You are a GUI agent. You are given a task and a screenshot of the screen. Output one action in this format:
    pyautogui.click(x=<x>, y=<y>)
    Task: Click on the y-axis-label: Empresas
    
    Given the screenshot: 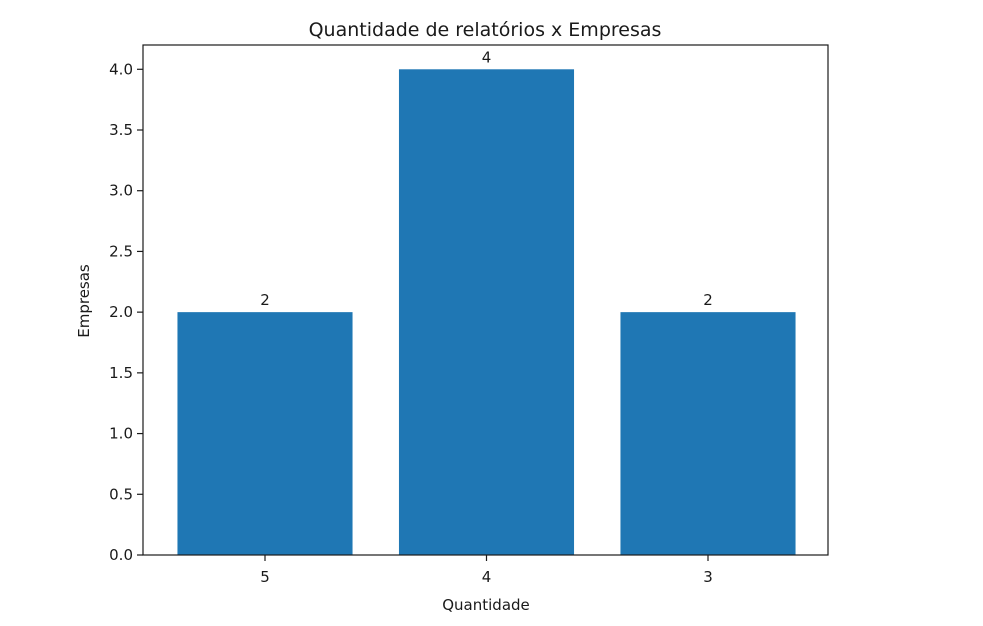 What is the action you would take?
    pyautogui.click(x=84, y=301)
    